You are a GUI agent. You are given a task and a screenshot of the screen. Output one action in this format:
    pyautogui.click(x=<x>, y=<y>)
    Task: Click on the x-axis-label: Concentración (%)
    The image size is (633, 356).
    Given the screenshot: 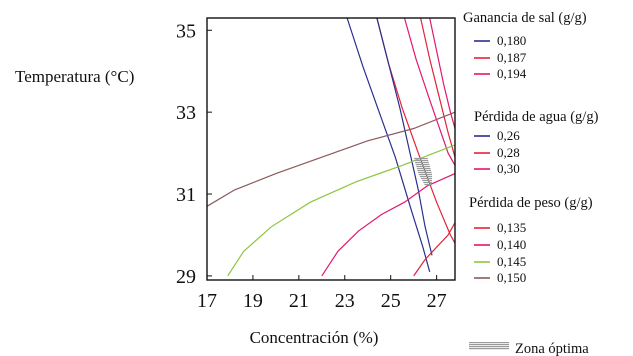 What is the action you would take?
    pyautogui.click(x=314, y=337)
    